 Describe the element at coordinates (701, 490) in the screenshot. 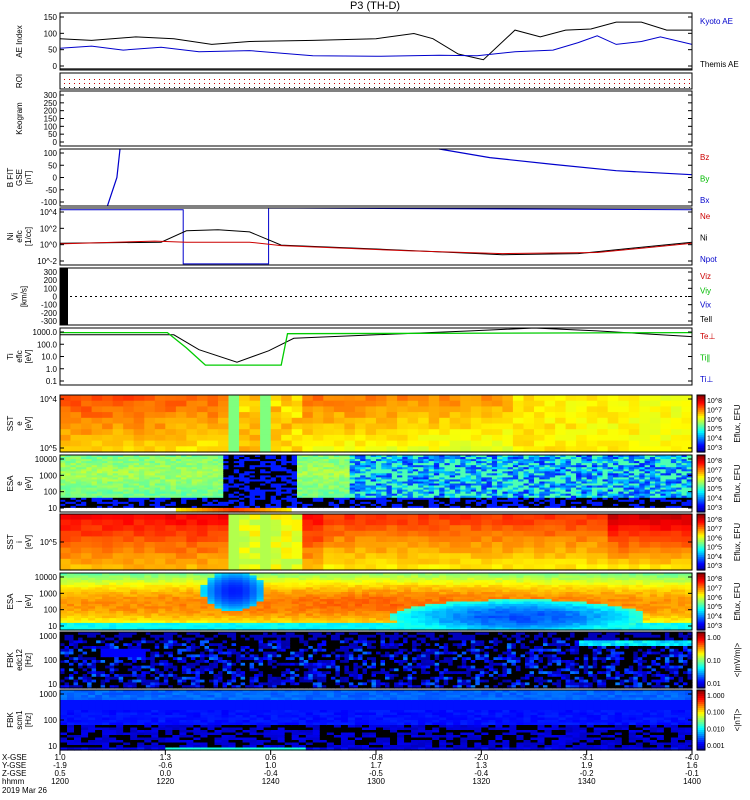

I see `colorbar-cell` at that location.